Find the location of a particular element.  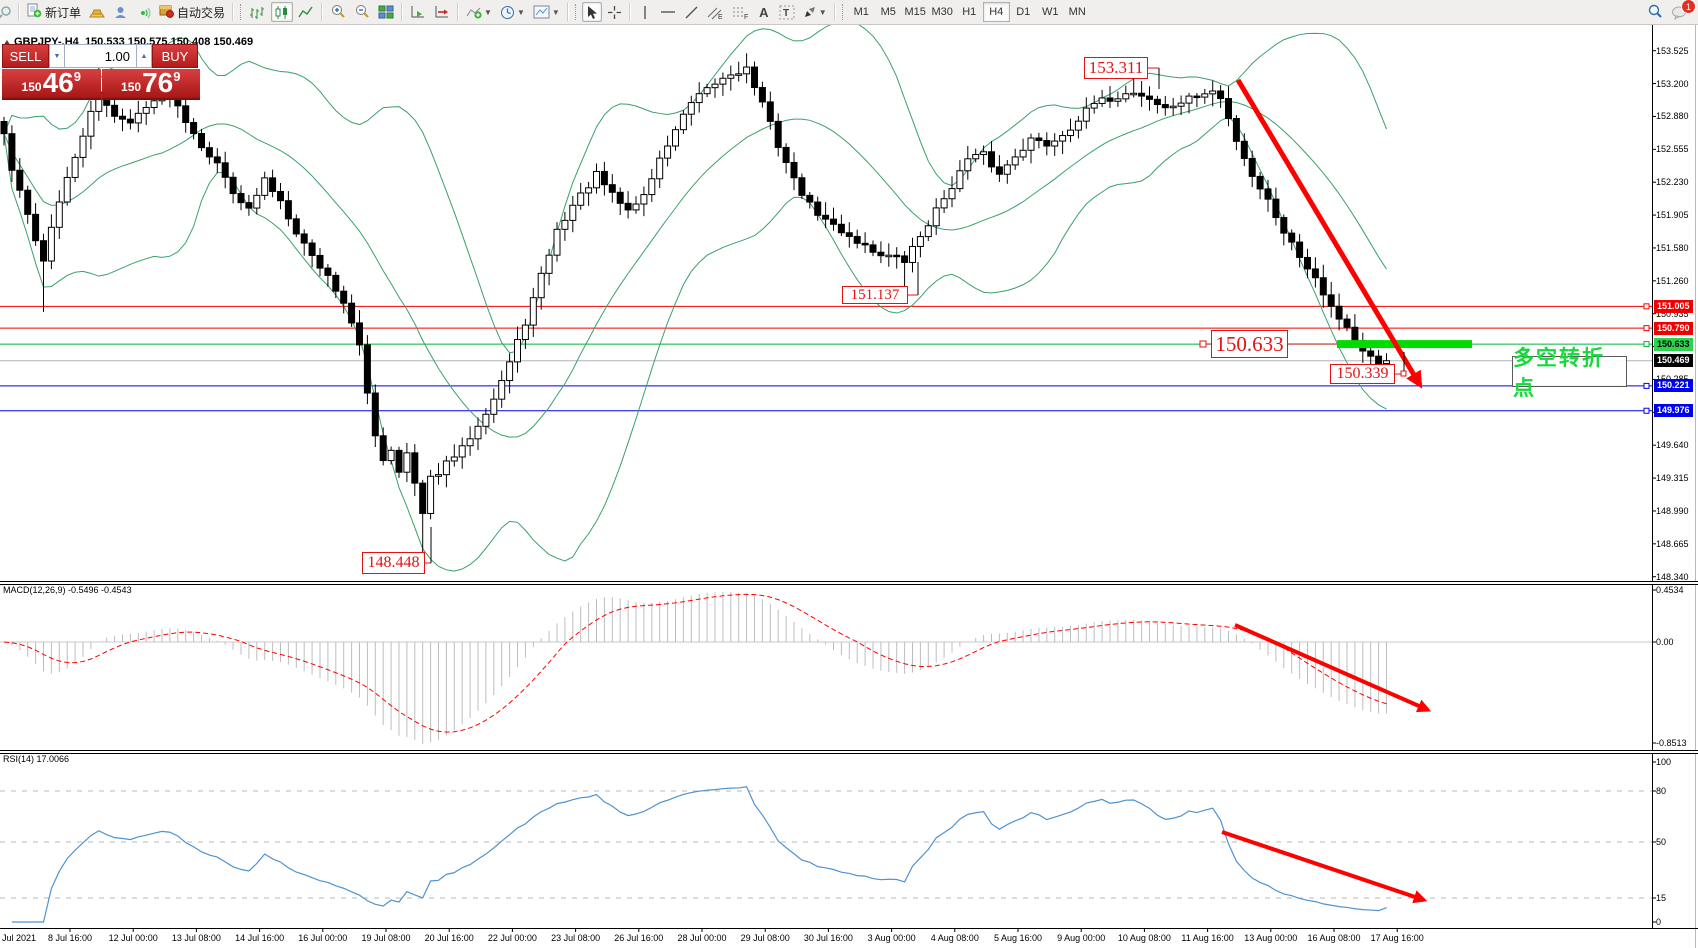

time-axis-label: 20 Jul 16:00 is located at coordinates (449, 938).